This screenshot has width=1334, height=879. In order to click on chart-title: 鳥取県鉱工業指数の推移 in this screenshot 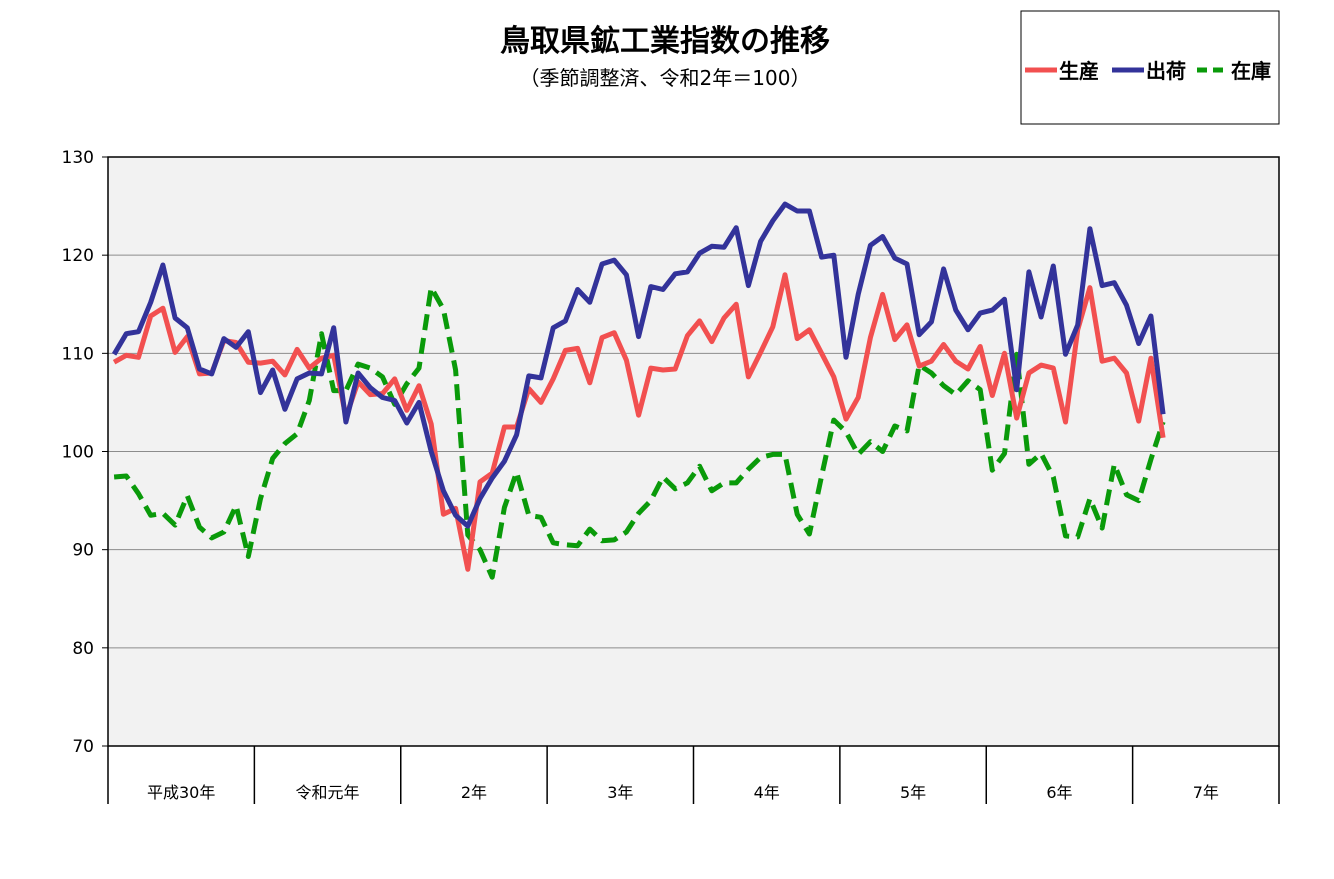, I will do `click(665, 41)`.